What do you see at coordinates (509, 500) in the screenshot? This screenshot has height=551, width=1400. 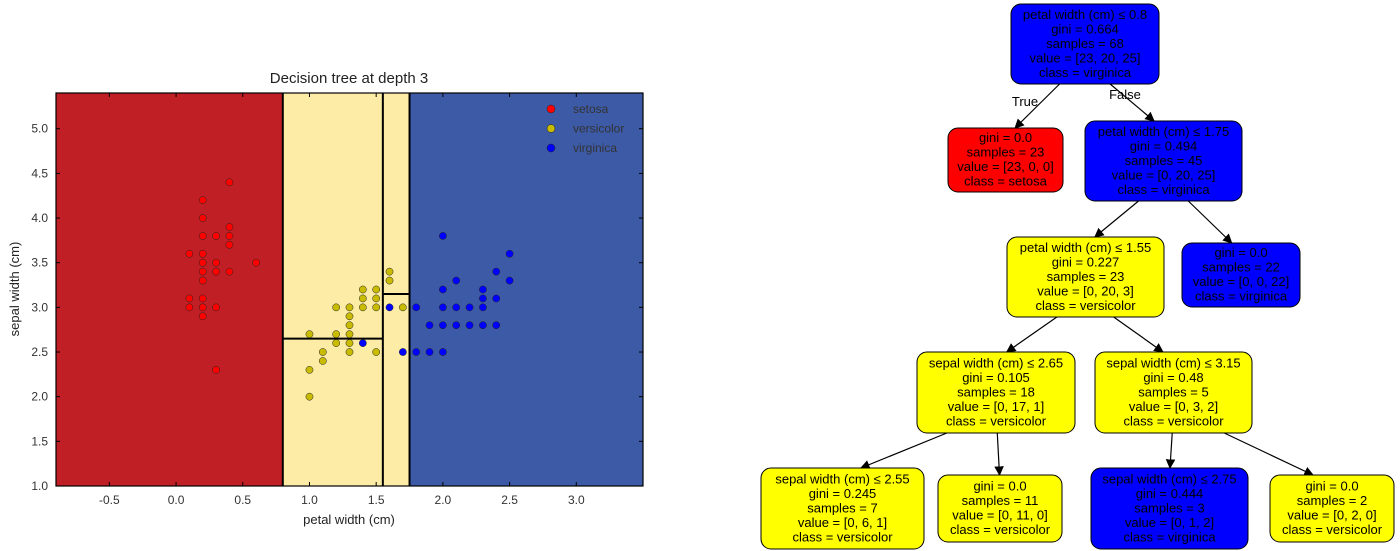 I see `x-tick-label: 2.5` at bounding box center [509, 500].